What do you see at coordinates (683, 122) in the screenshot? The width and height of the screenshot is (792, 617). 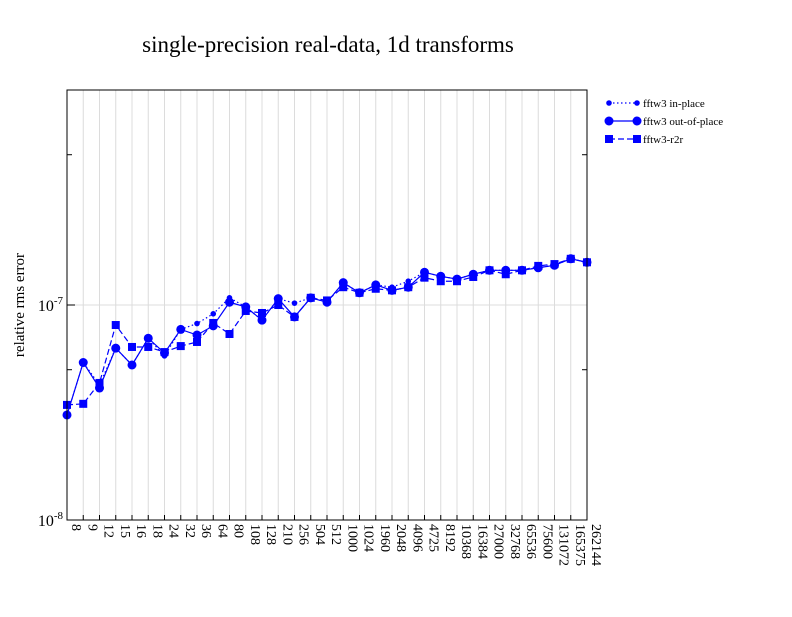 I see `legend-label: fftw3 out-of-place` at bounding box center [683, 122].